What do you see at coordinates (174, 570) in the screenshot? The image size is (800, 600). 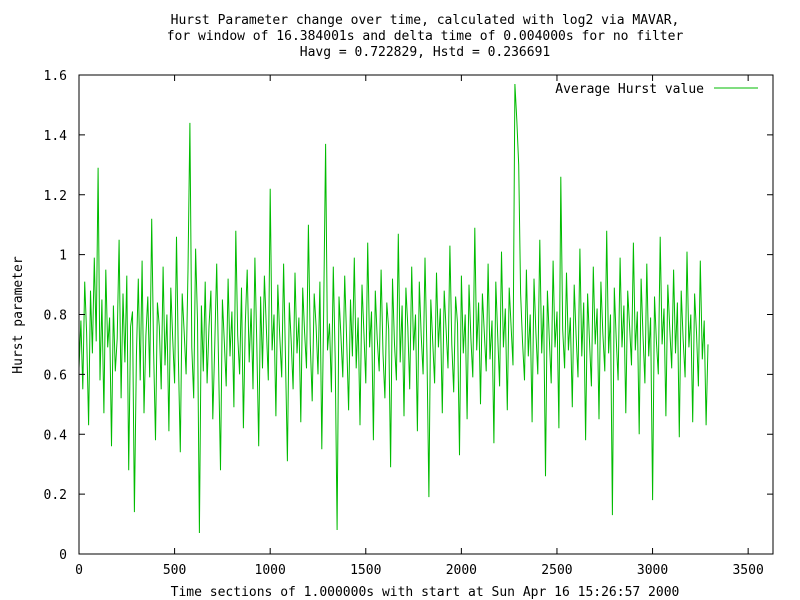 I see `x-tick-label: 500` at bounding box center [174, 570].